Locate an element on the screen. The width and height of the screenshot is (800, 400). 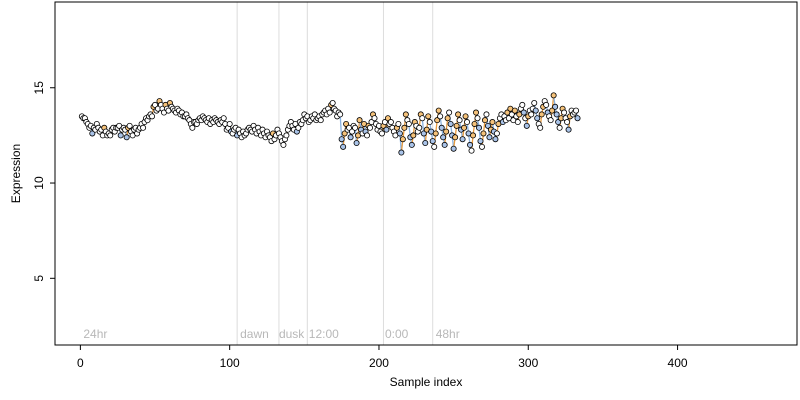
x-tick-label: 100 is located at coordinates (230, 363).